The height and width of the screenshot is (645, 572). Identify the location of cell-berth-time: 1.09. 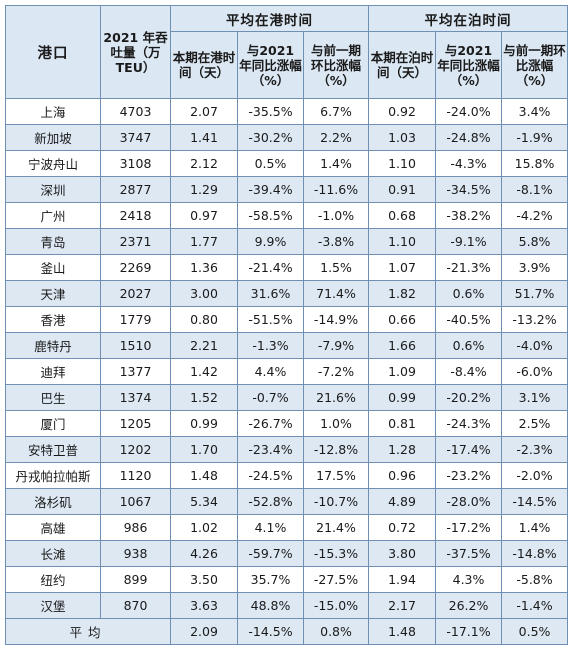
(402, 371).